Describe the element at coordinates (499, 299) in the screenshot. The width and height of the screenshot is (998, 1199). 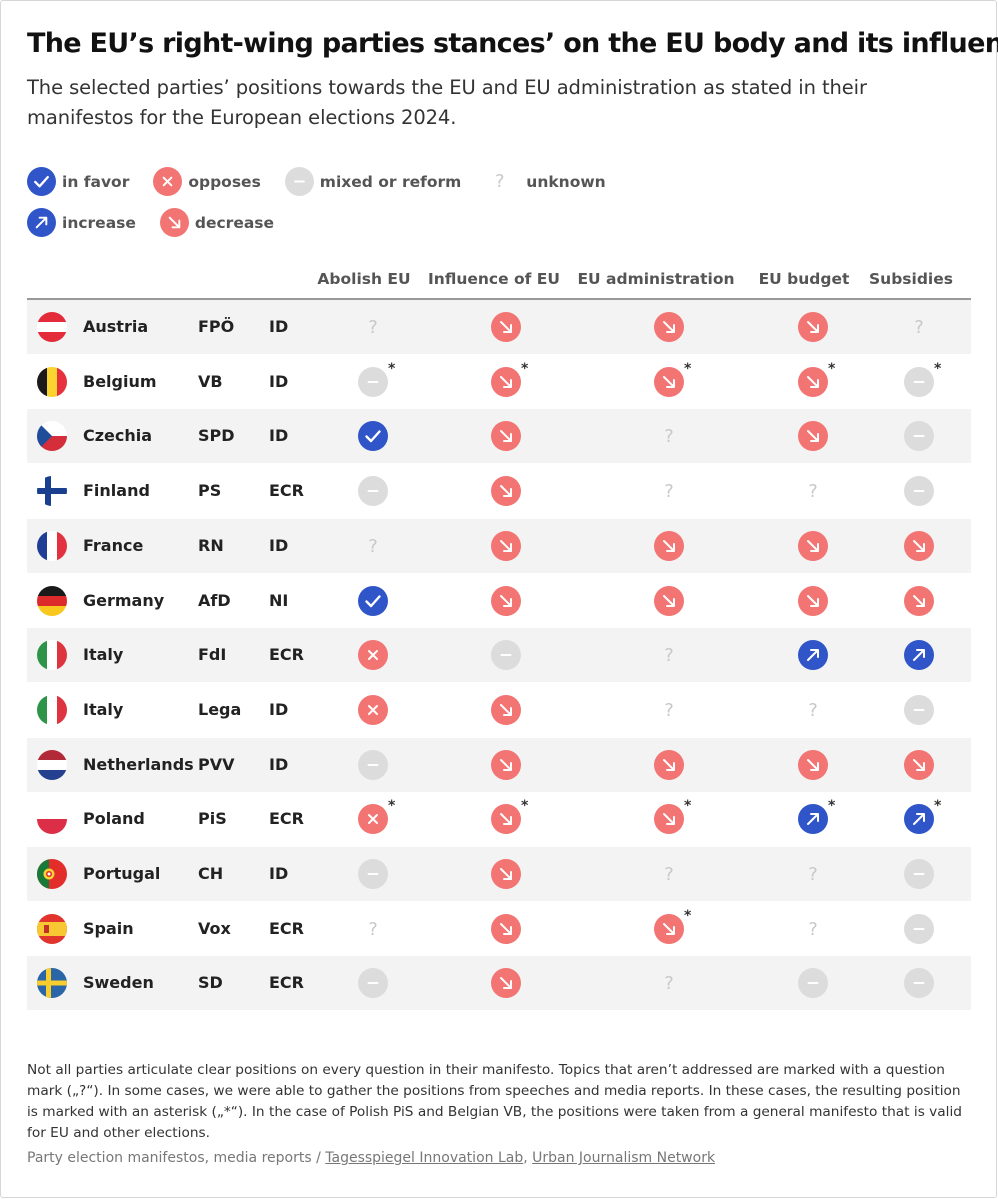
I see `header-divider` at that location.